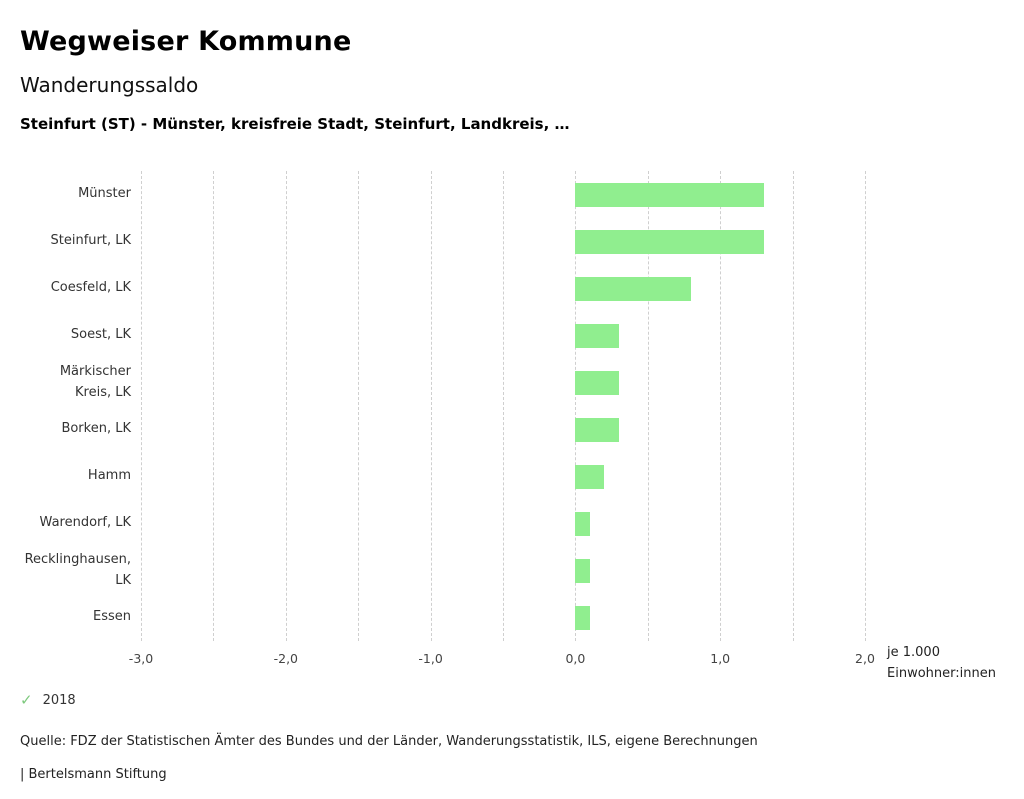  Describe the element at coordinates (100, 335) in the screenshot. I see `category-label: Soest, LK` at that location.